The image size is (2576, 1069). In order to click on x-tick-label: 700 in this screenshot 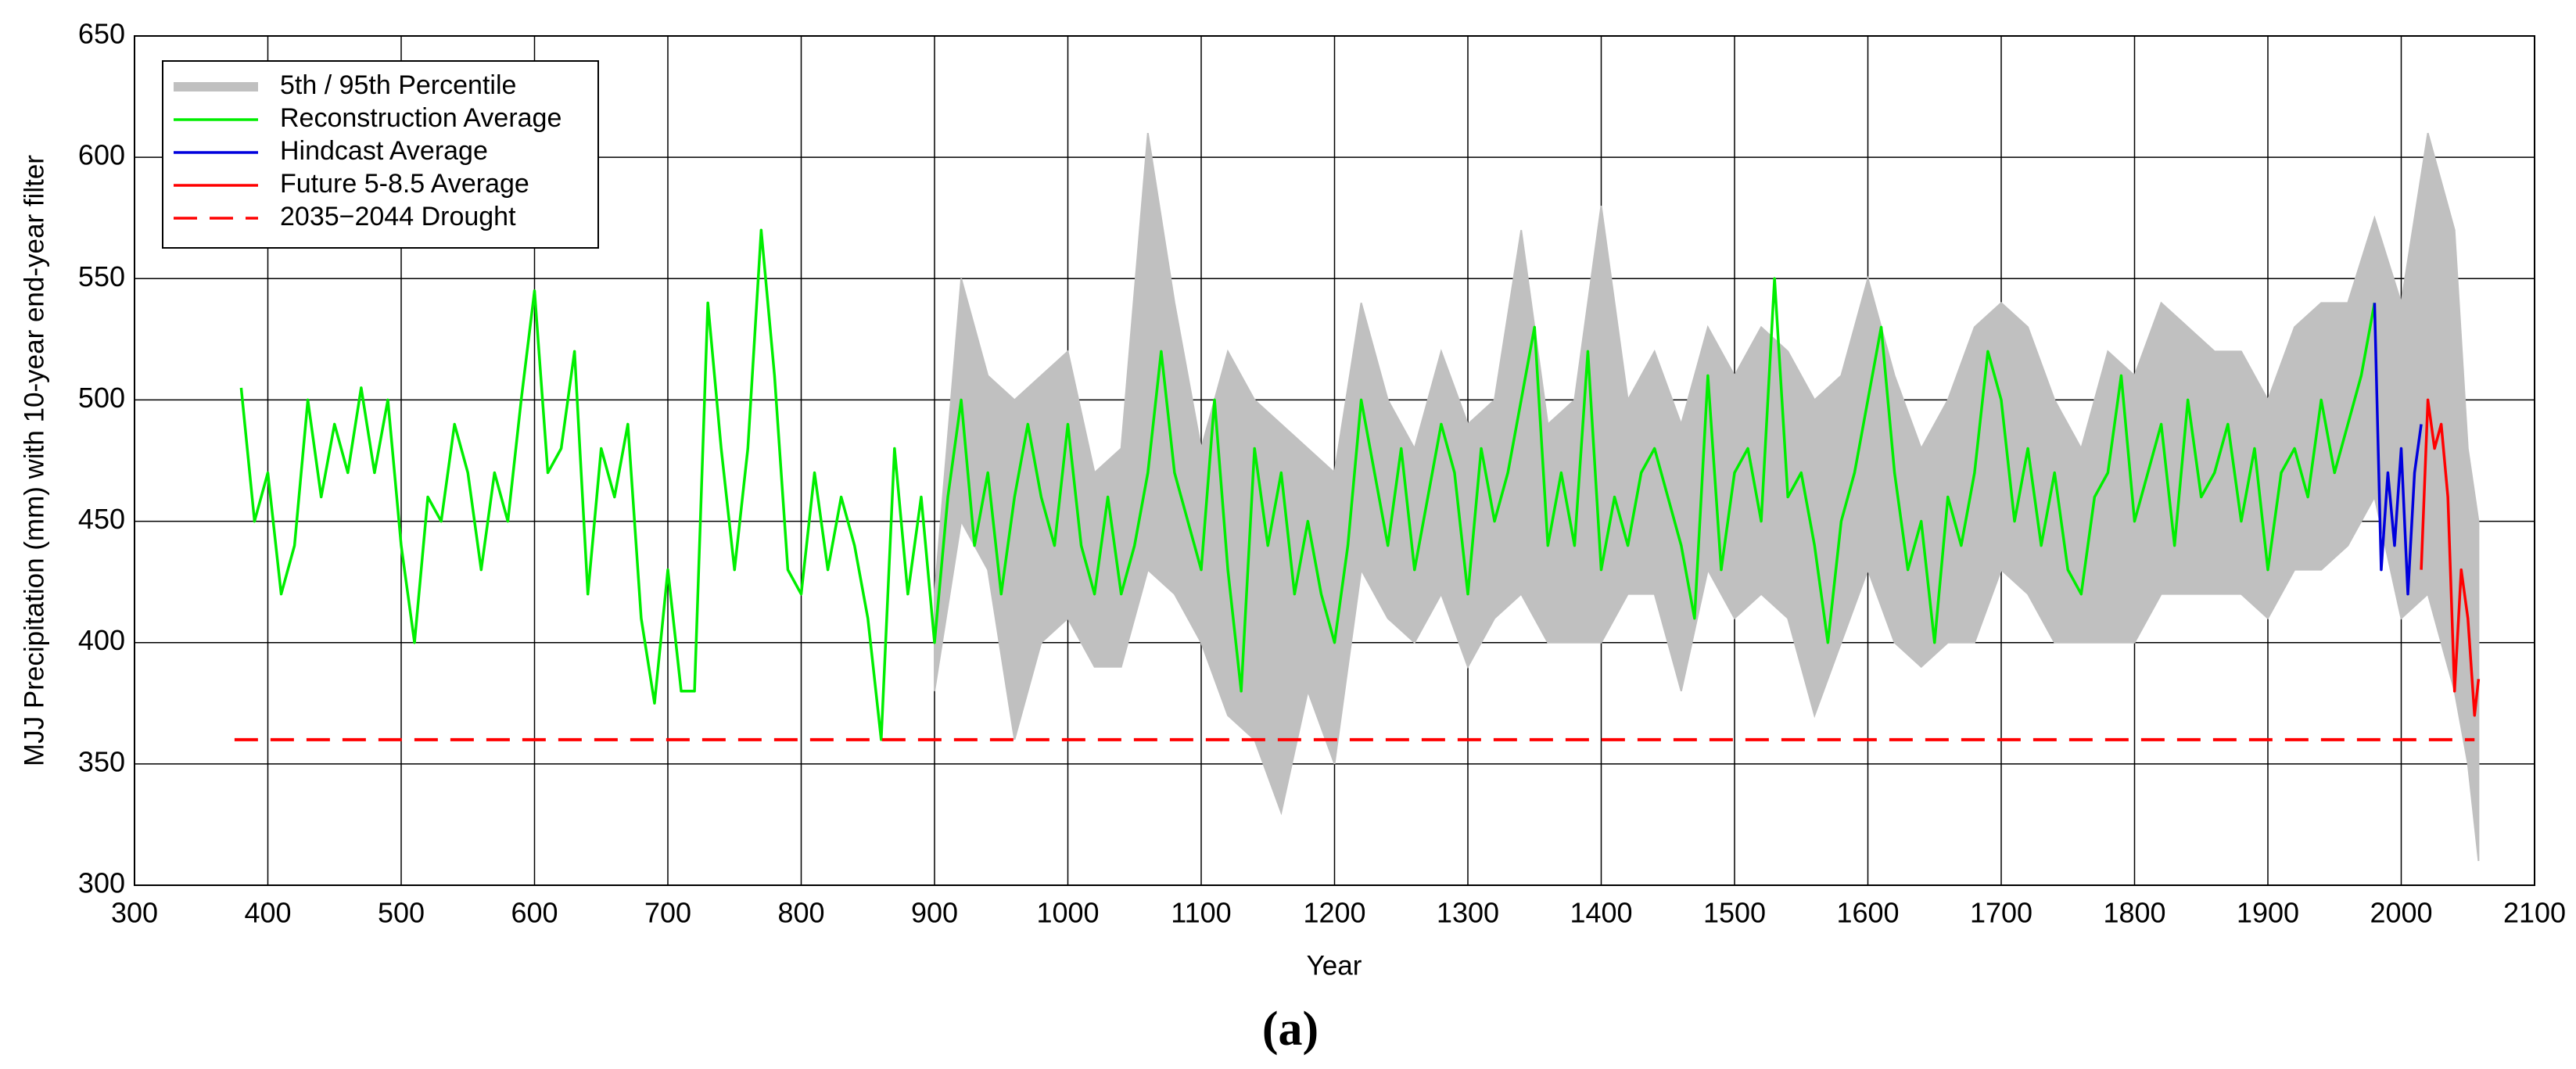, I will do `click(667, 913)`.